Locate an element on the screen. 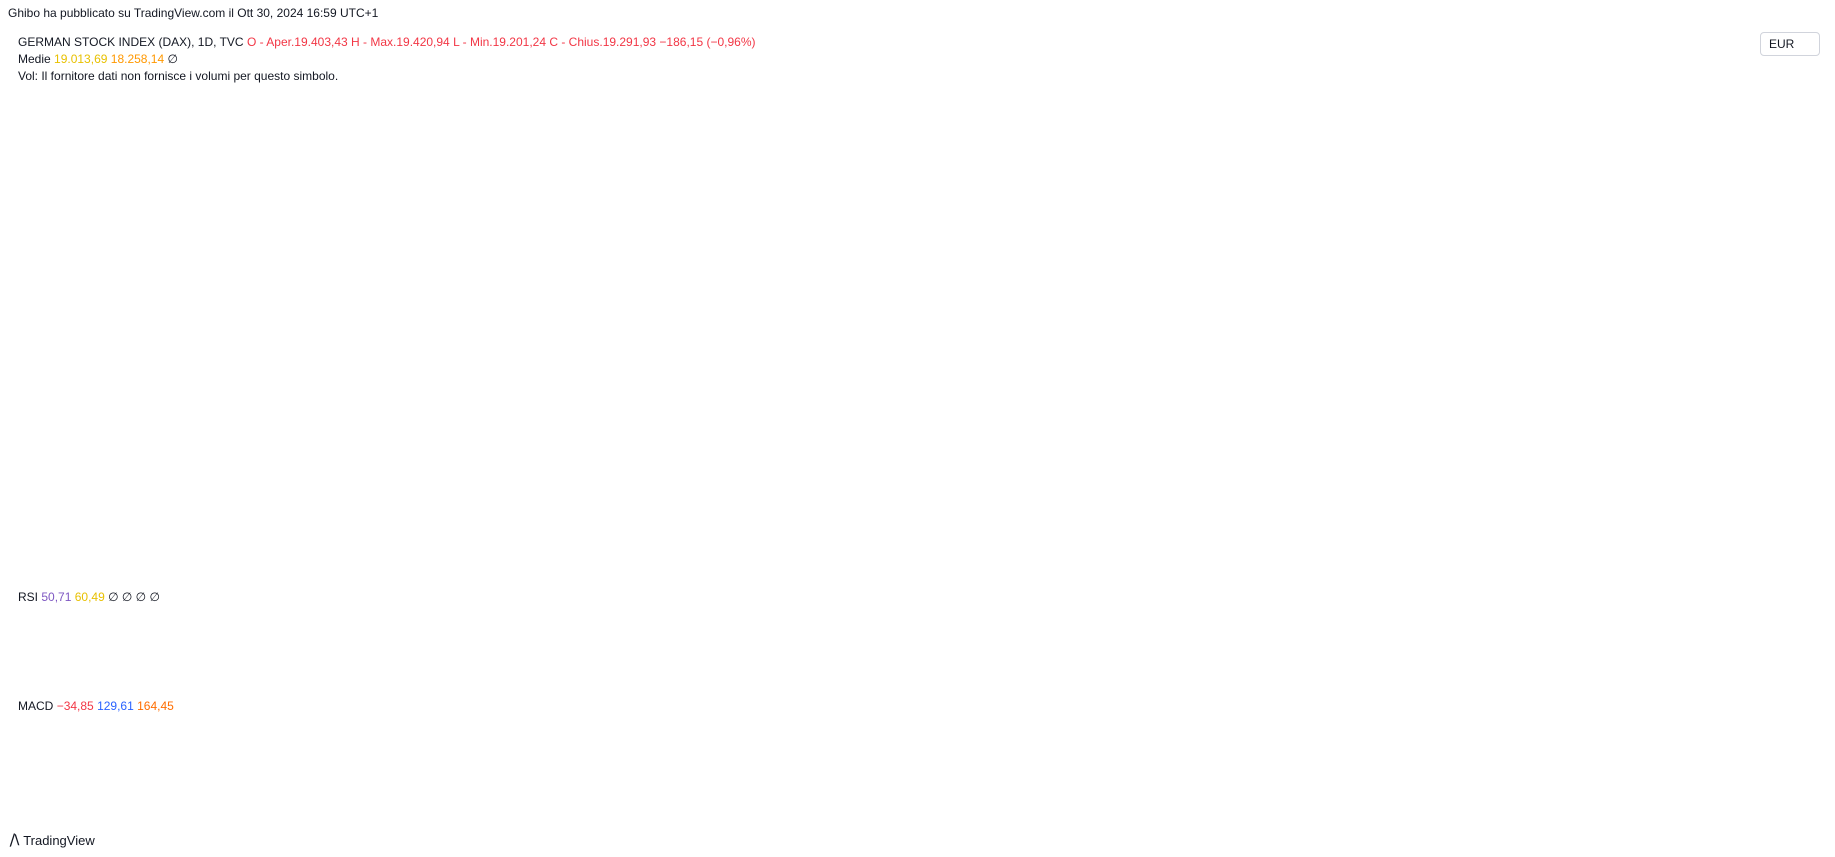 The image size is (1835, 857). last-price-box is located at coordinates (1788, 133).